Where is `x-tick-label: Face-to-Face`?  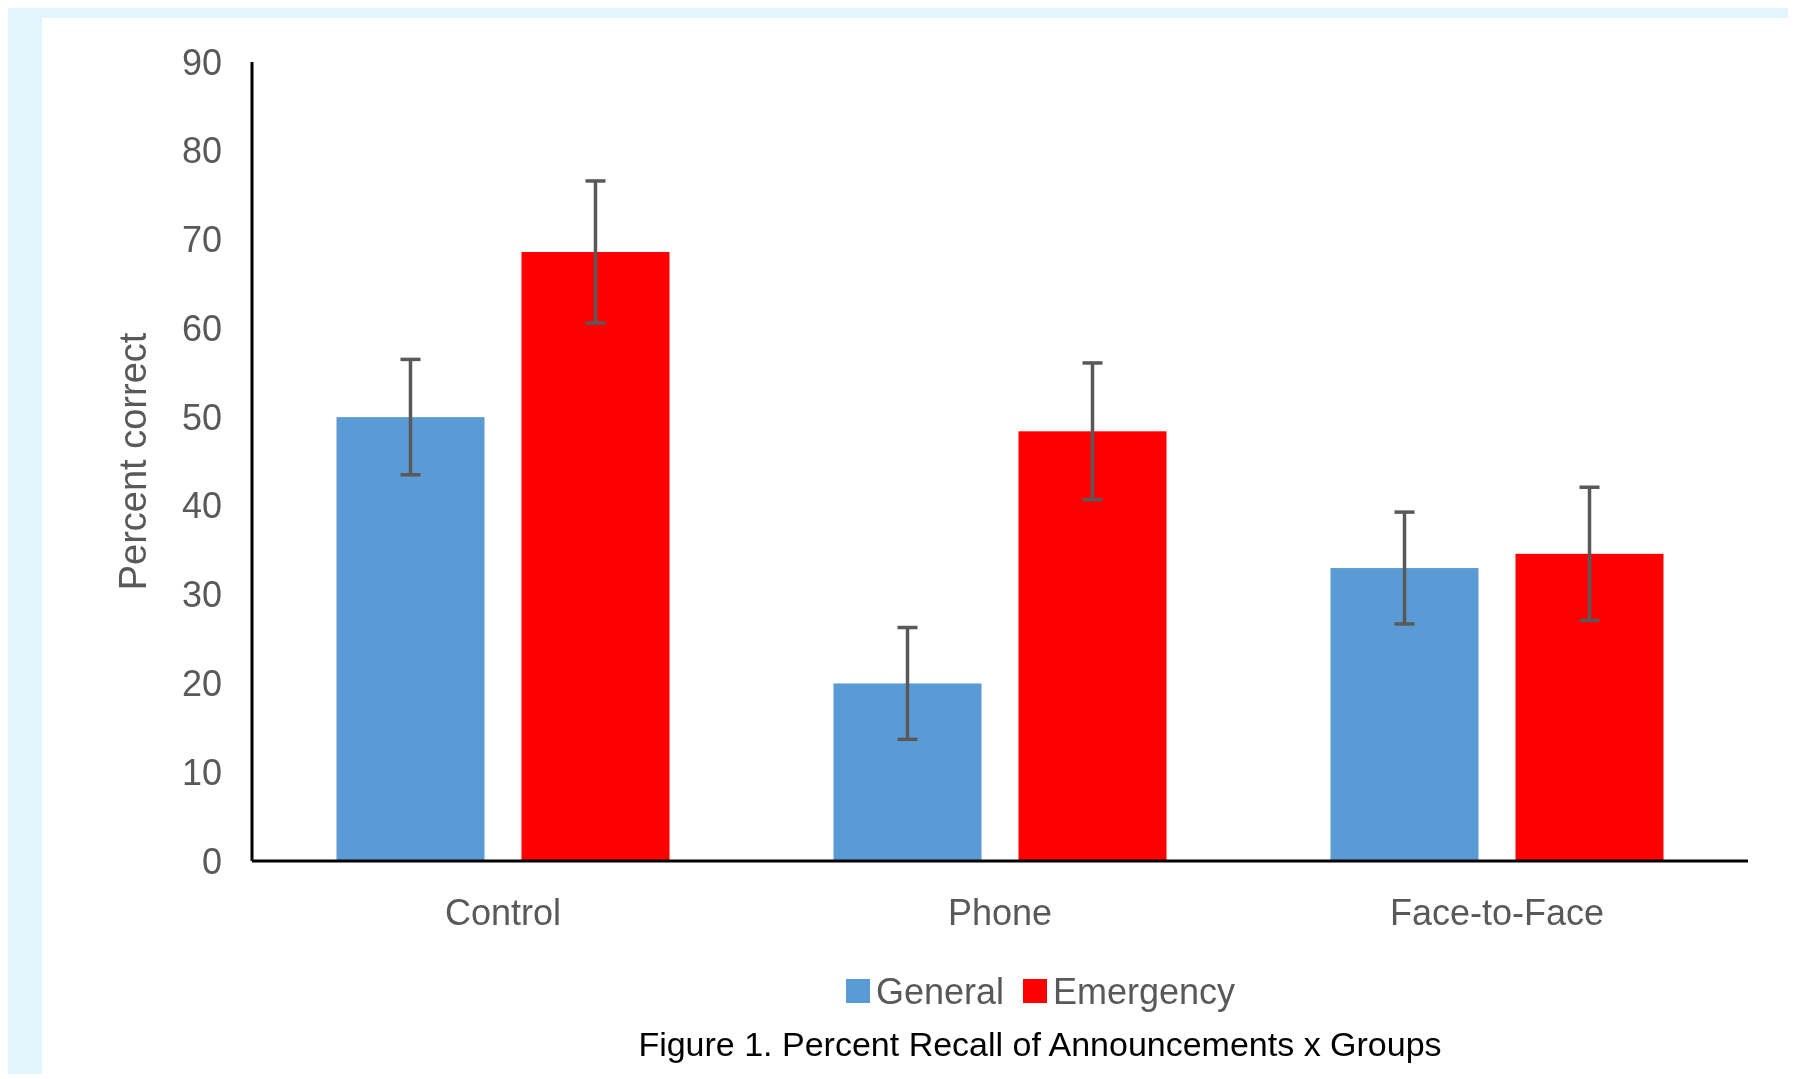 x-tick-label: Face-to-Face is located at coordinates (1497, 912).